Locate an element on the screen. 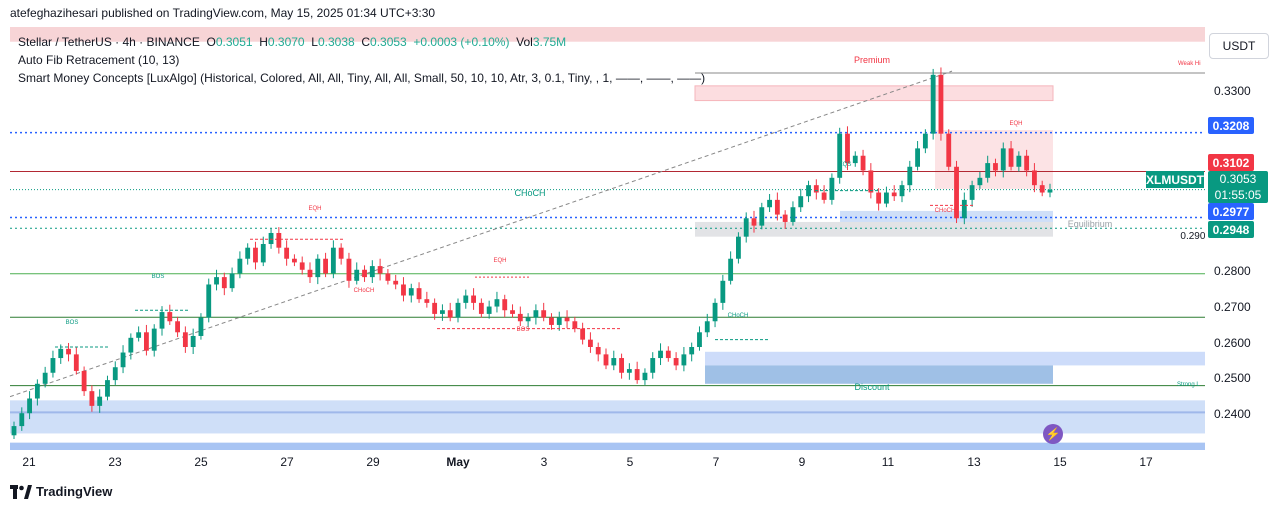 This screenshot has width=1281, height=510. time-axis: 21 23 25 27 29 May 3 5 7 9 11 13 15 17 is located at coordinates (607, 461).